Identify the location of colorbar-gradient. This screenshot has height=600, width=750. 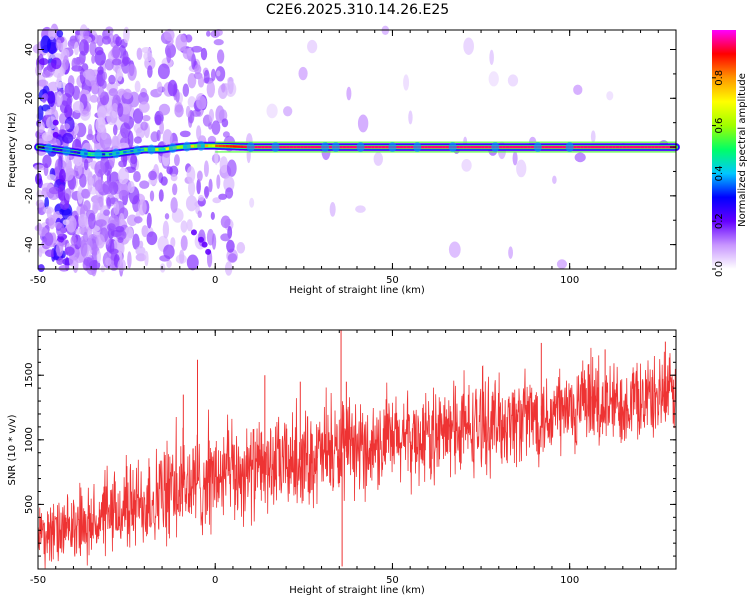
(724, 149).